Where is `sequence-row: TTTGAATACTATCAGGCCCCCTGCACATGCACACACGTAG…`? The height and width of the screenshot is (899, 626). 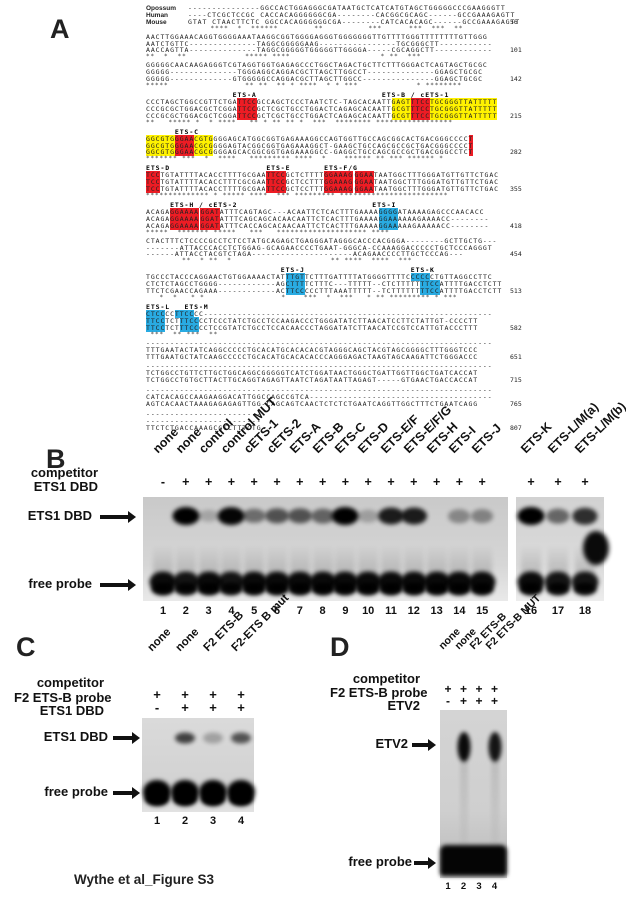
sequence-row: TTTGAATACTATCAGGCCCCCTGCACATGCACACACGTAG… is located at coordinates (312, 349).